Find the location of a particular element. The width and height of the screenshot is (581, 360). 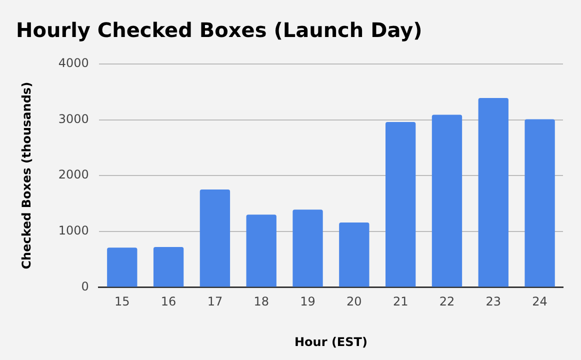

x-tick-label: 16 is located at coordinates (168, 301).